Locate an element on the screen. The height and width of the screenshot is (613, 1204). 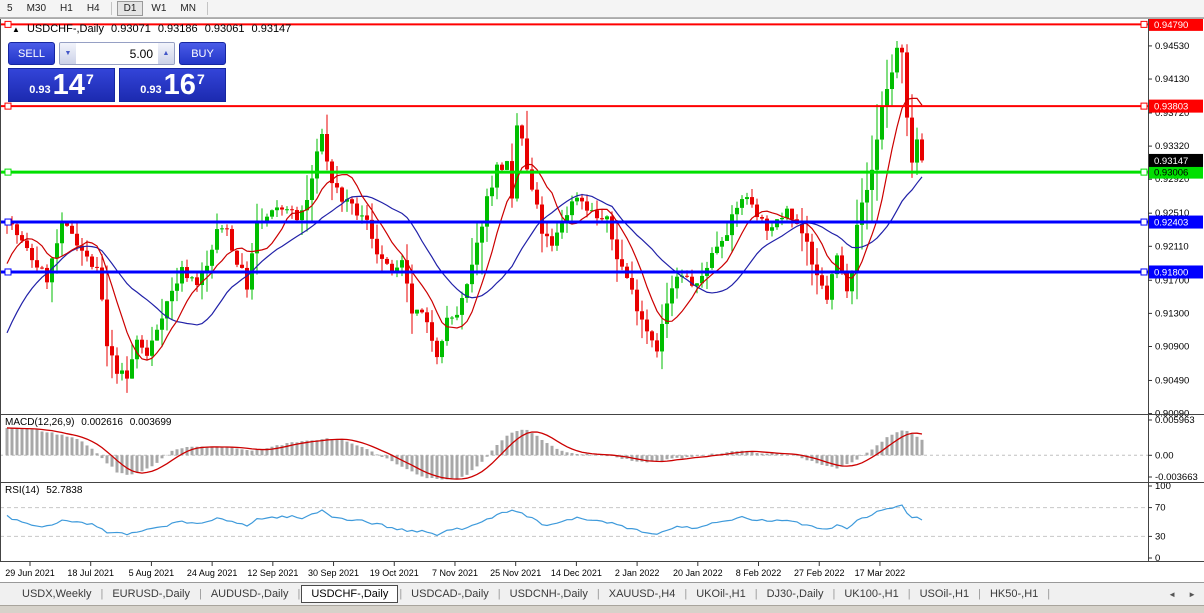
rsi-line is located at coordinates (464, 520).